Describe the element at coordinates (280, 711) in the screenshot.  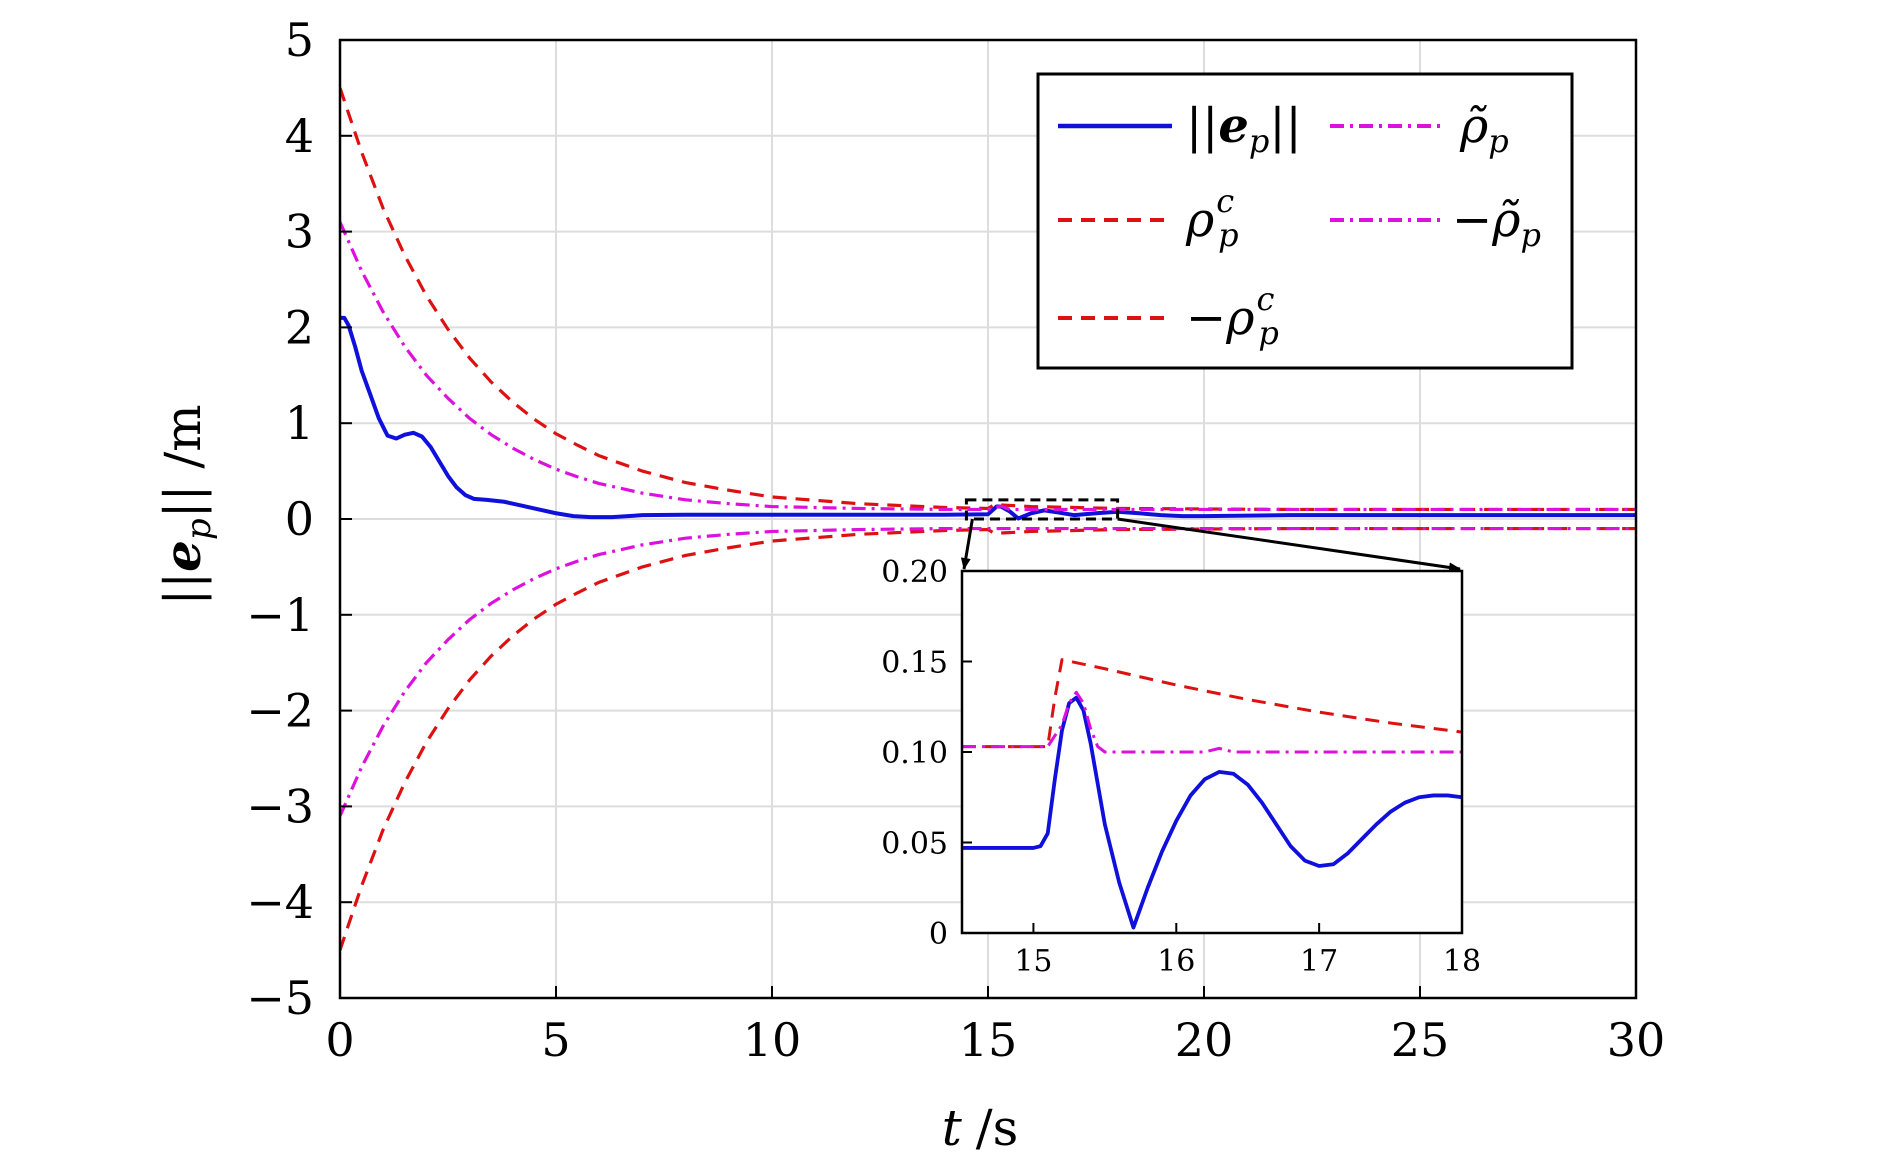
I see `y-tick-label: −2` at that location.